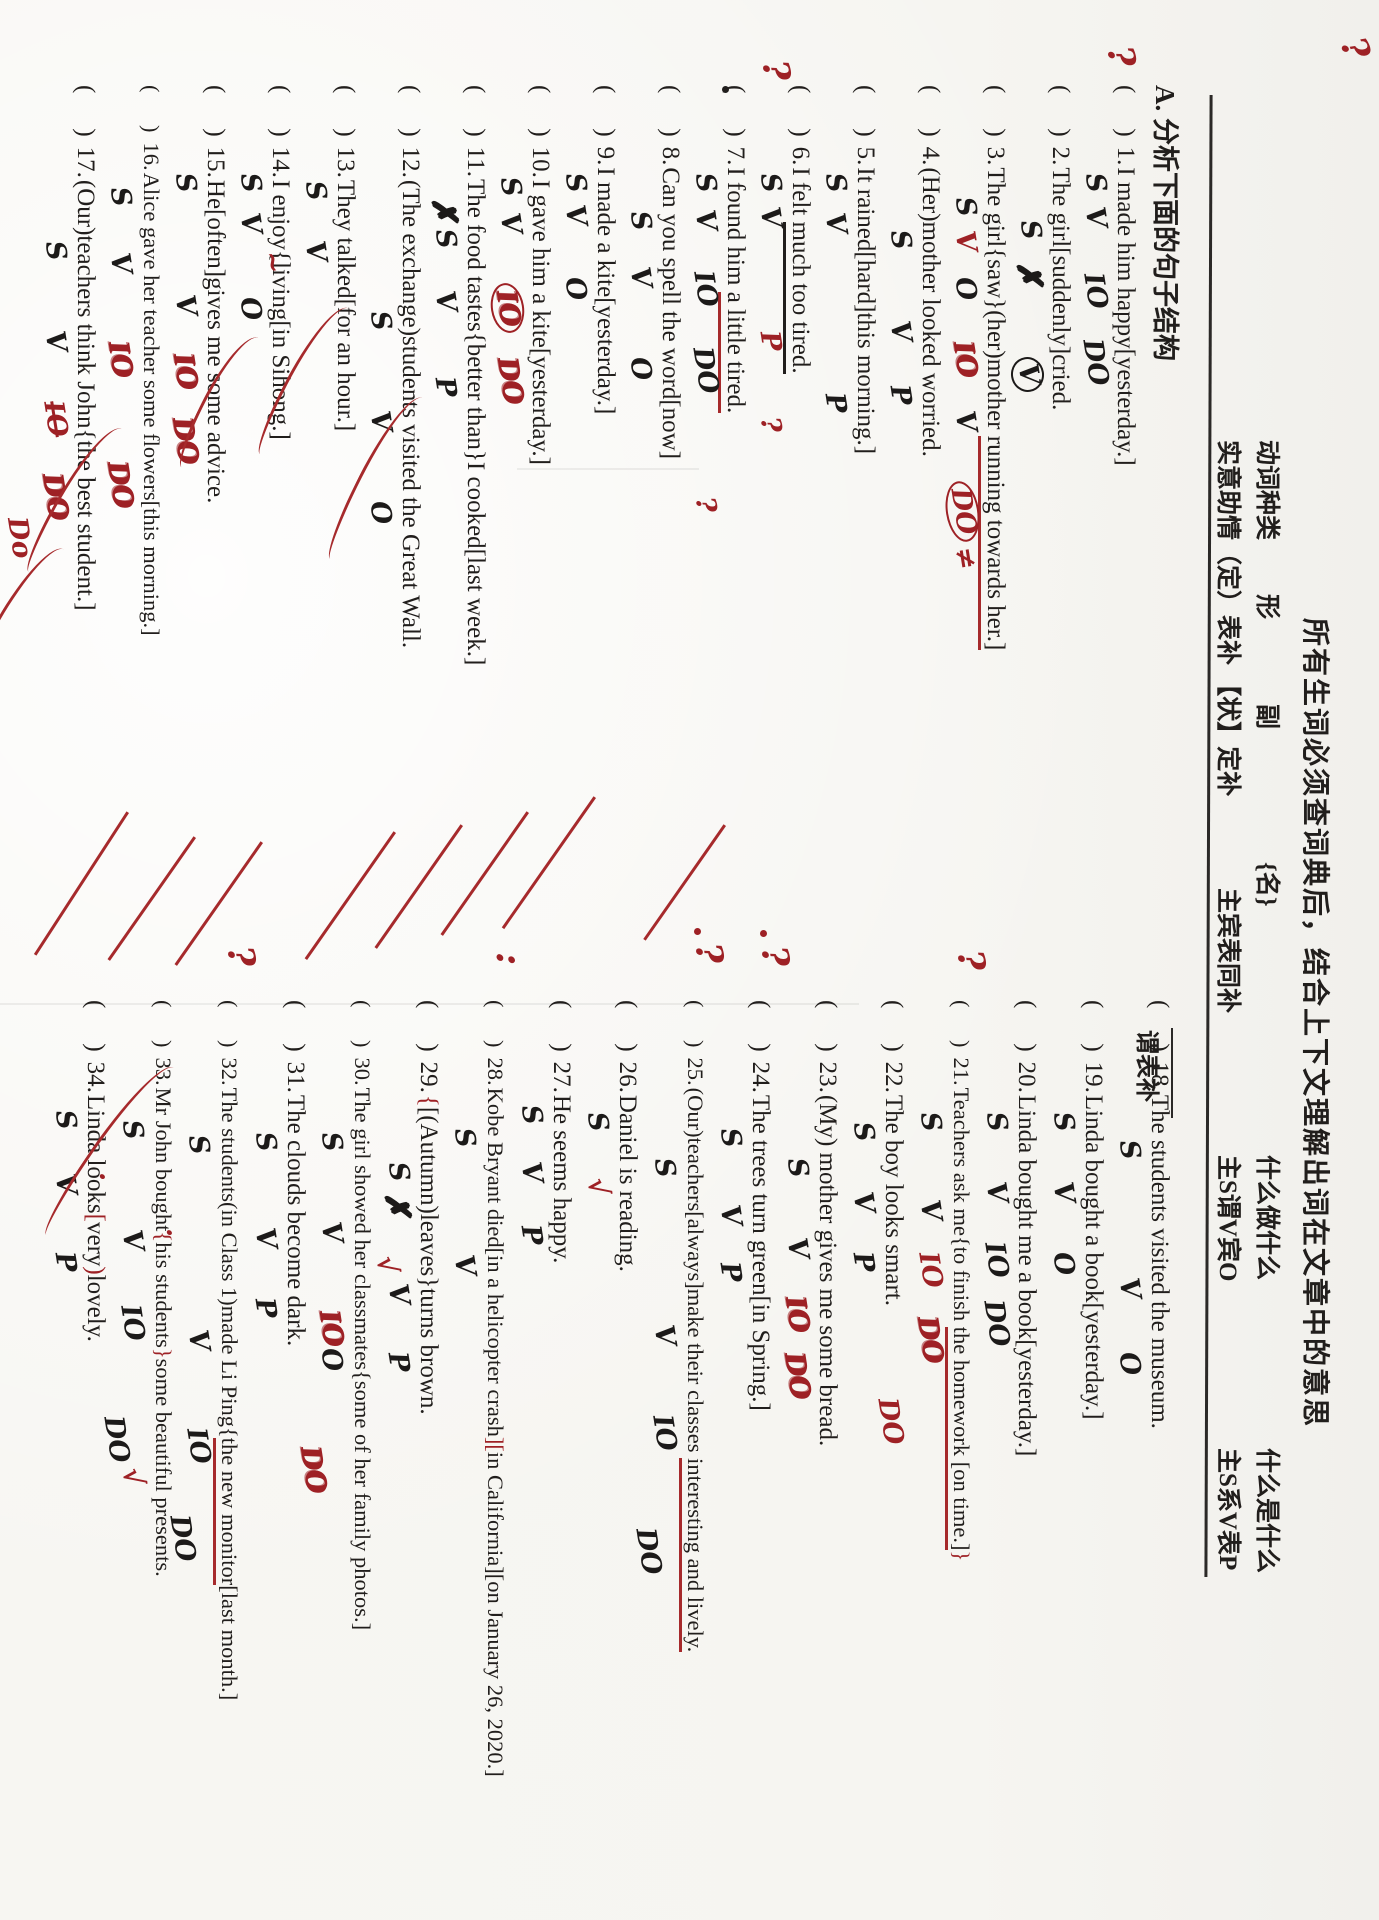  What do you see at coordinates (1314, 1023) in the screenshot?
I see `instruction-line: 所有生词必须查词典后，结合上下文理解出词在文章中的意思` at bounding box center [1314, 1023].